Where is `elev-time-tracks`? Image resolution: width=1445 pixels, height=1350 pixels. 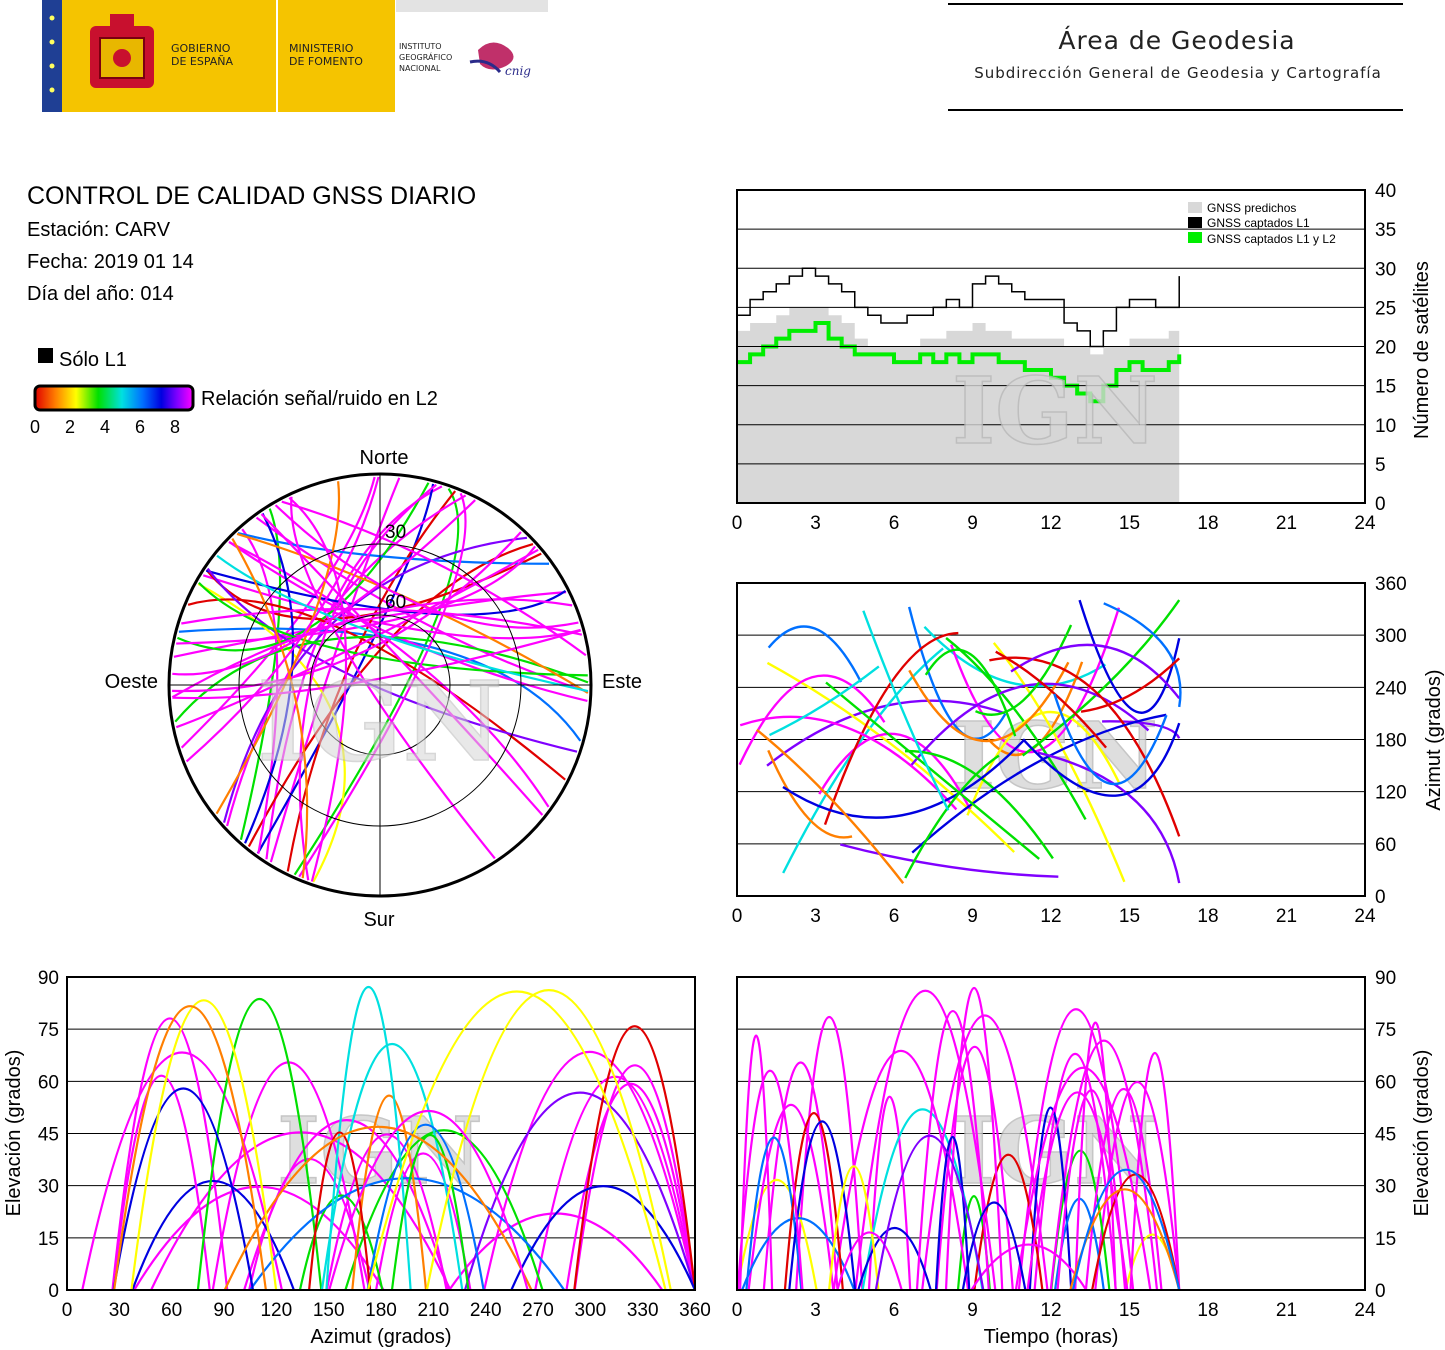 elev-time-tracks is located at coordinates (958, 1139).